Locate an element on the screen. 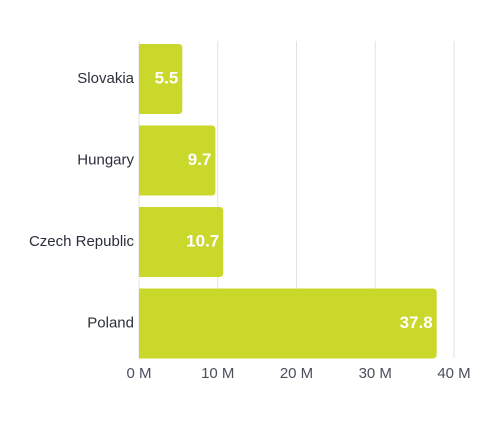 The image size is (500, 424). x-tick-label: 20 M is located at coordinates (296, 373).